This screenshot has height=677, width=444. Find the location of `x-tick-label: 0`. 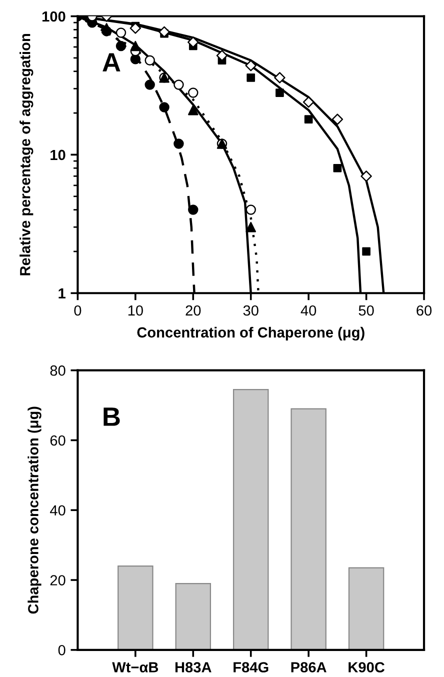

x-tick-label: 0 is located at coordinates (78, 310).